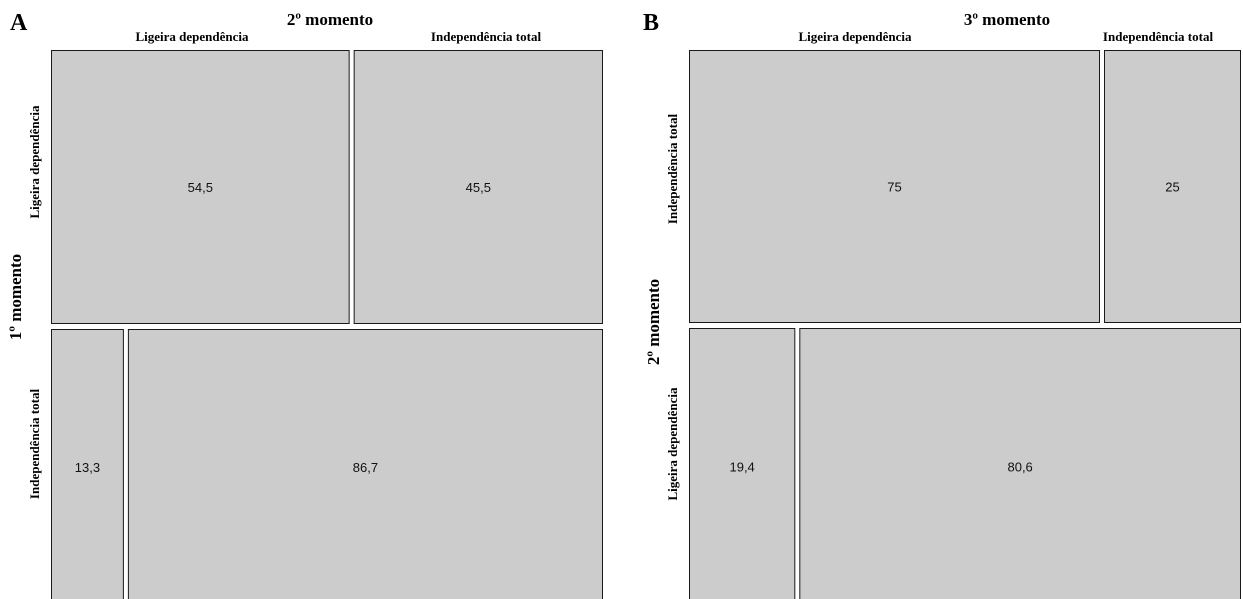  Describe the element at coordinates (653, 322) in the screenshot. I see `panel-b-row-axis-title: 2º momento` at that location.